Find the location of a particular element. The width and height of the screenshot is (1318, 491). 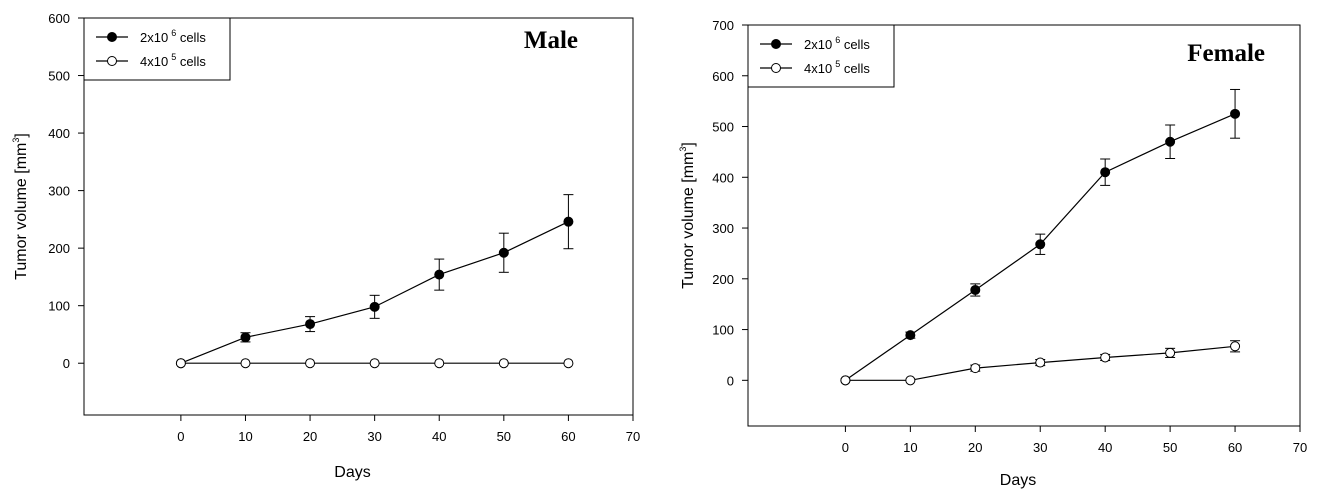

female-y-tick-label: 700 is located at coordinates (723, 25).